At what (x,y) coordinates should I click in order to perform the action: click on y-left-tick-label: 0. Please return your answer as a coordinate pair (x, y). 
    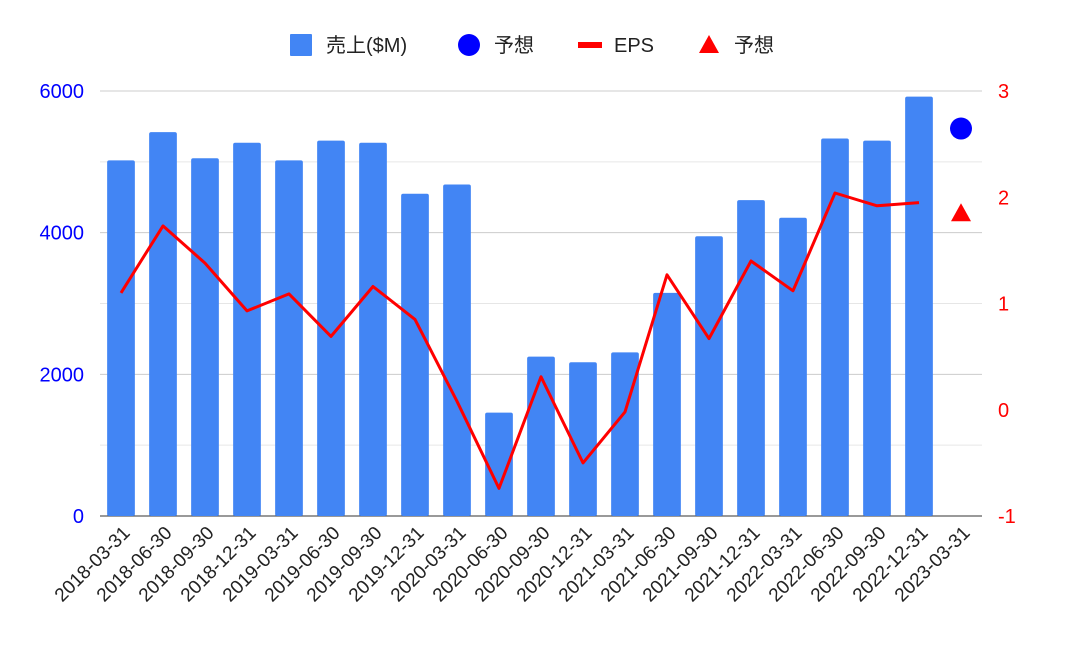
    Looking at the image, I should click on (78, 517).